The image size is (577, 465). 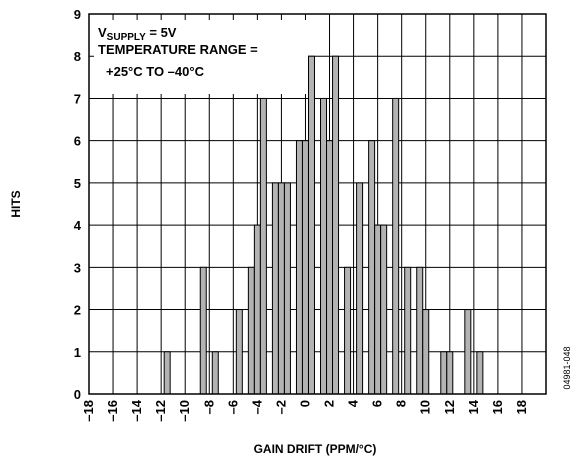 I want to click on x-tick-label: –10, so click(x=184, y=411).